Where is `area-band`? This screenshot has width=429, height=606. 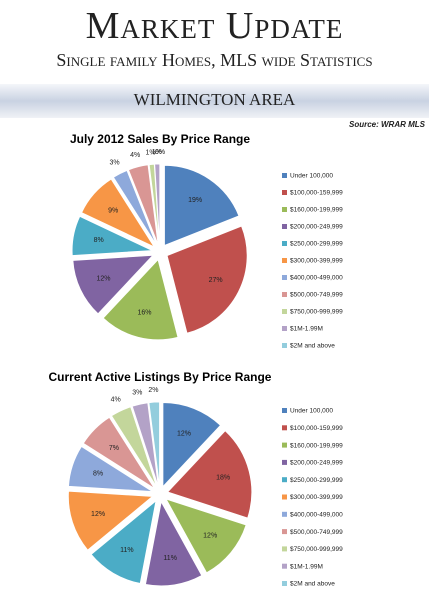 area-band is located at coordinates (214, 101).